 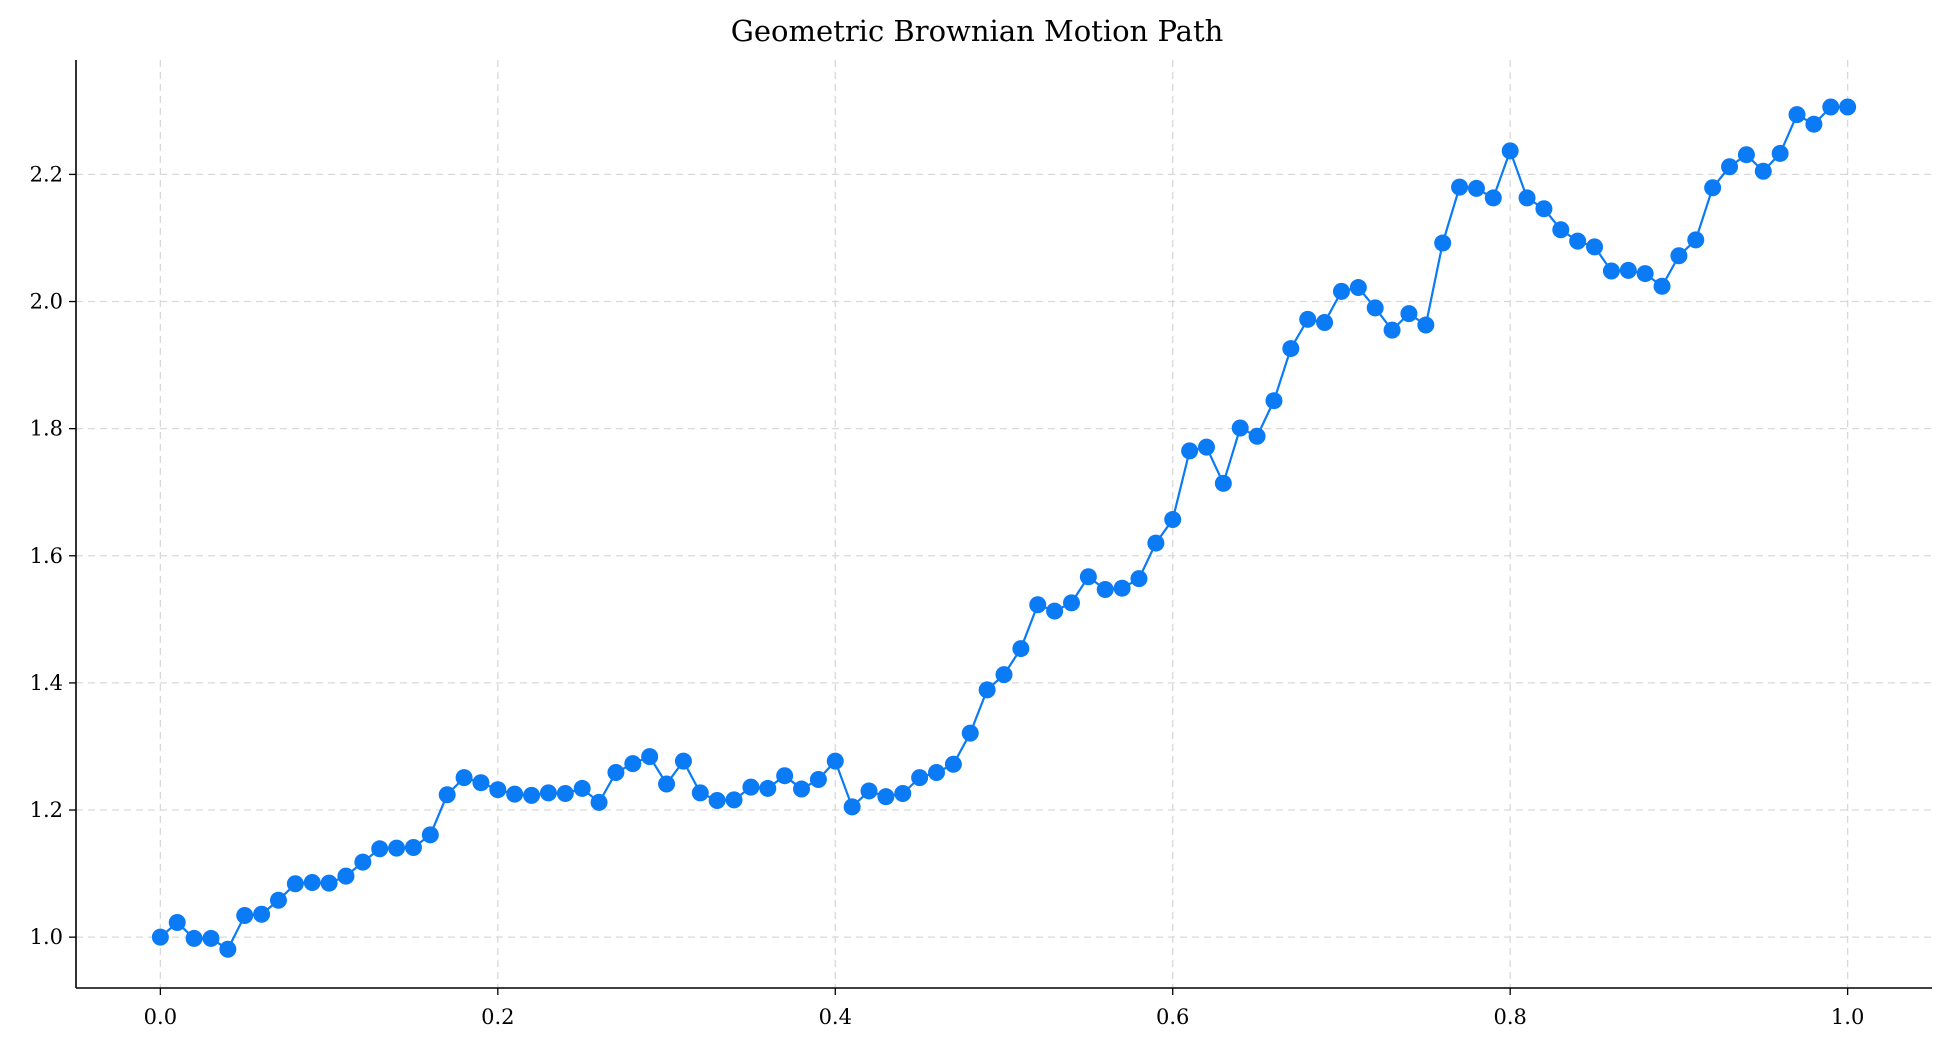 What do you see at coordinates (46, 810) in the screenshot?
I see `y-tick-label: 1.2` at bounding box center [46, 810].